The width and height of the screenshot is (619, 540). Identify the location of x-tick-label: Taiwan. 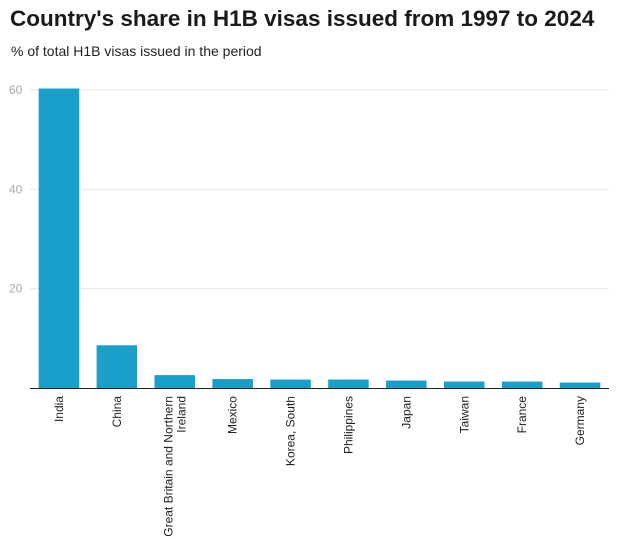
(464, 414).